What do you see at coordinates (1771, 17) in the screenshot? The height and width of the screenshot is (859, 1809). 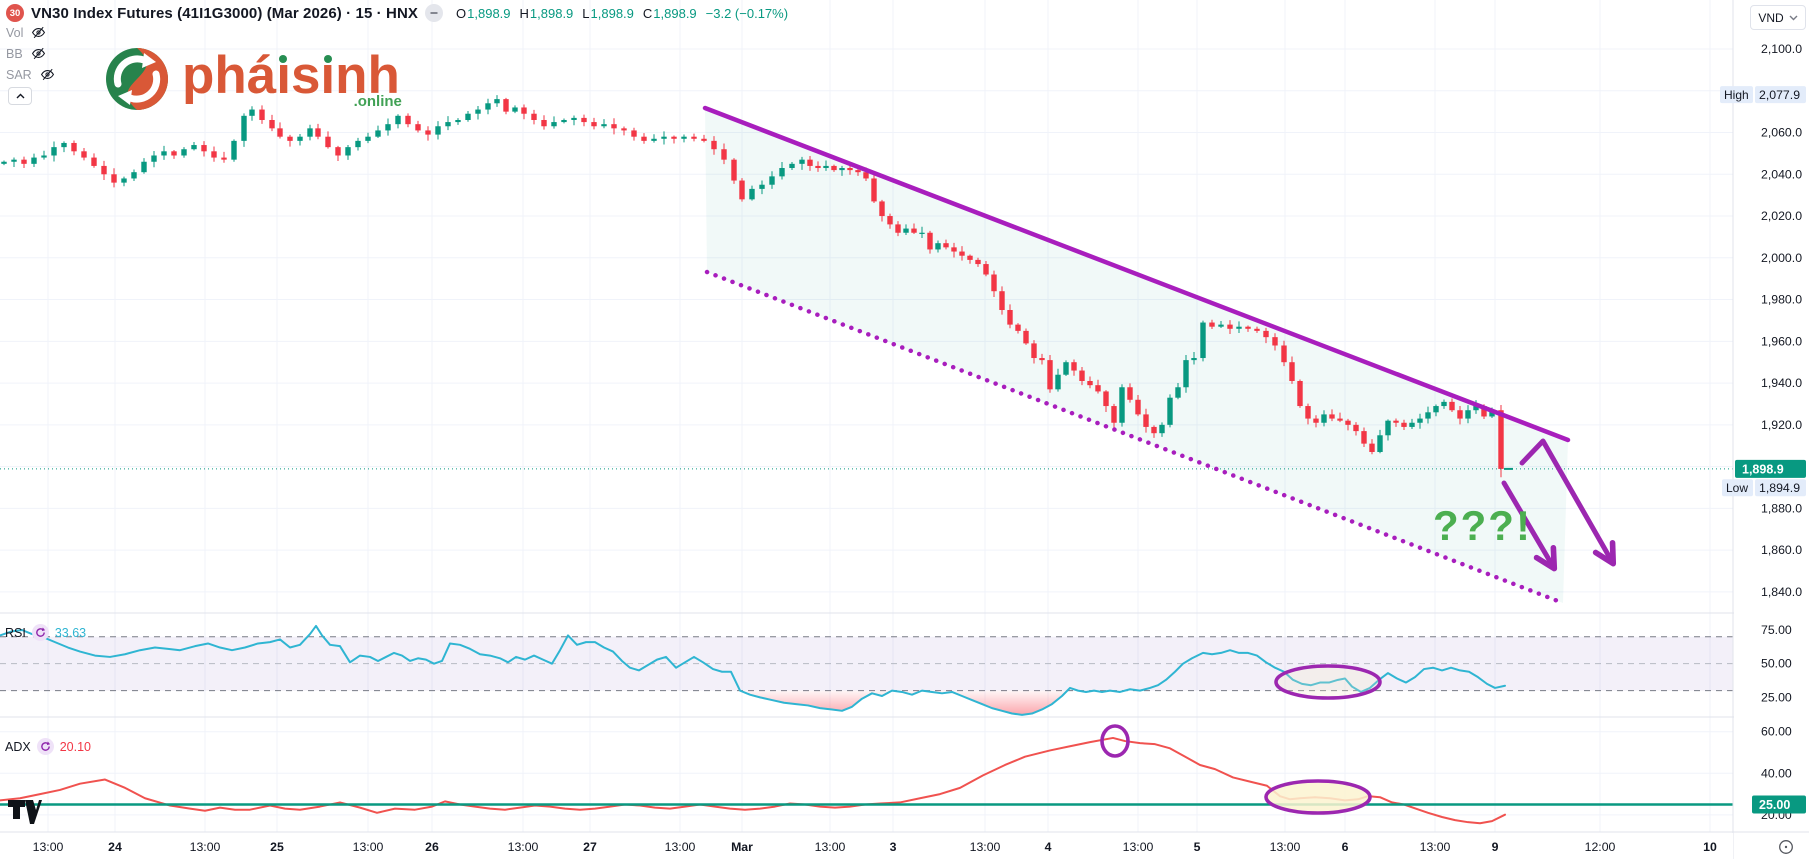 I see `currency-label: VND` at bounding box center [1771, 17].